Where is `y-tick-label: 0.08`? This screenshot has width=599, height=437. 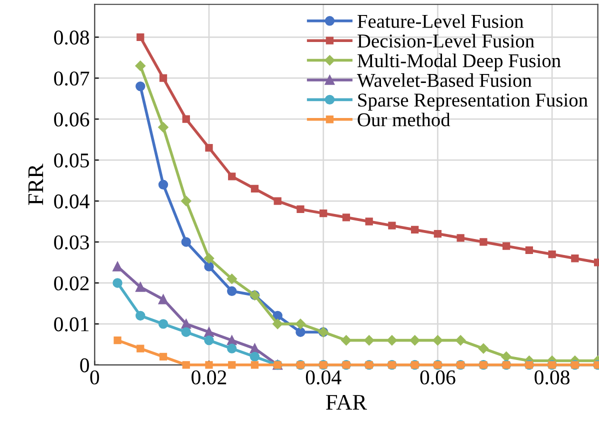 y-tick-label: 0.08 is located at coordinates (71, 37).